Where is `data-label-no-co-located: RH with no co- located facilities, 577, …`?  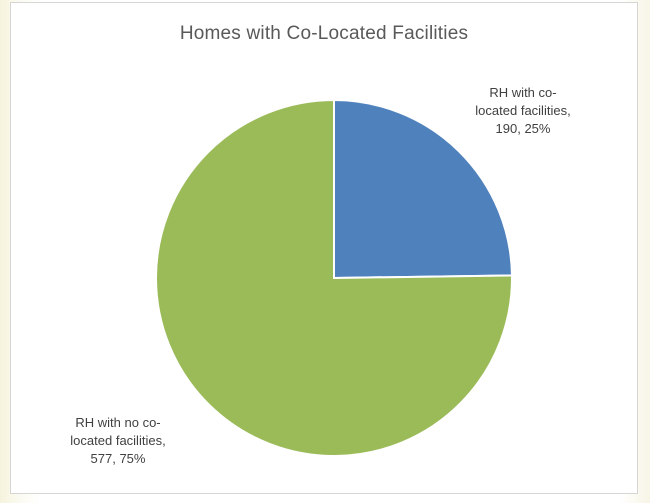 data-label-no-co-located: RH with no co- located facilities, 577, … is located at coordinates (118, 440).